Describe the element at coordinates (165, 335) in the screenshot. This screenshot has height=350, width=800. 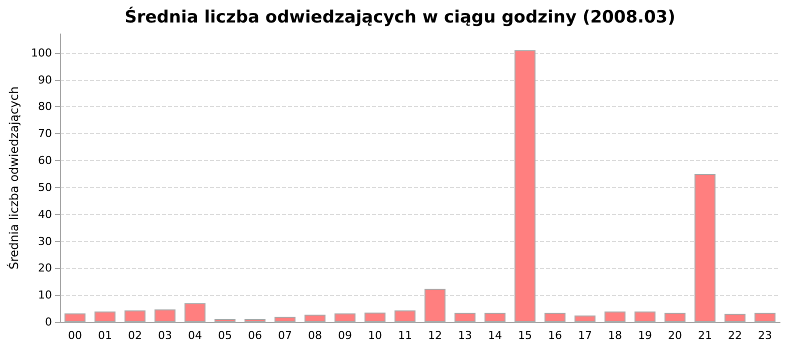
I see `x-tick-label: 03` at that location.